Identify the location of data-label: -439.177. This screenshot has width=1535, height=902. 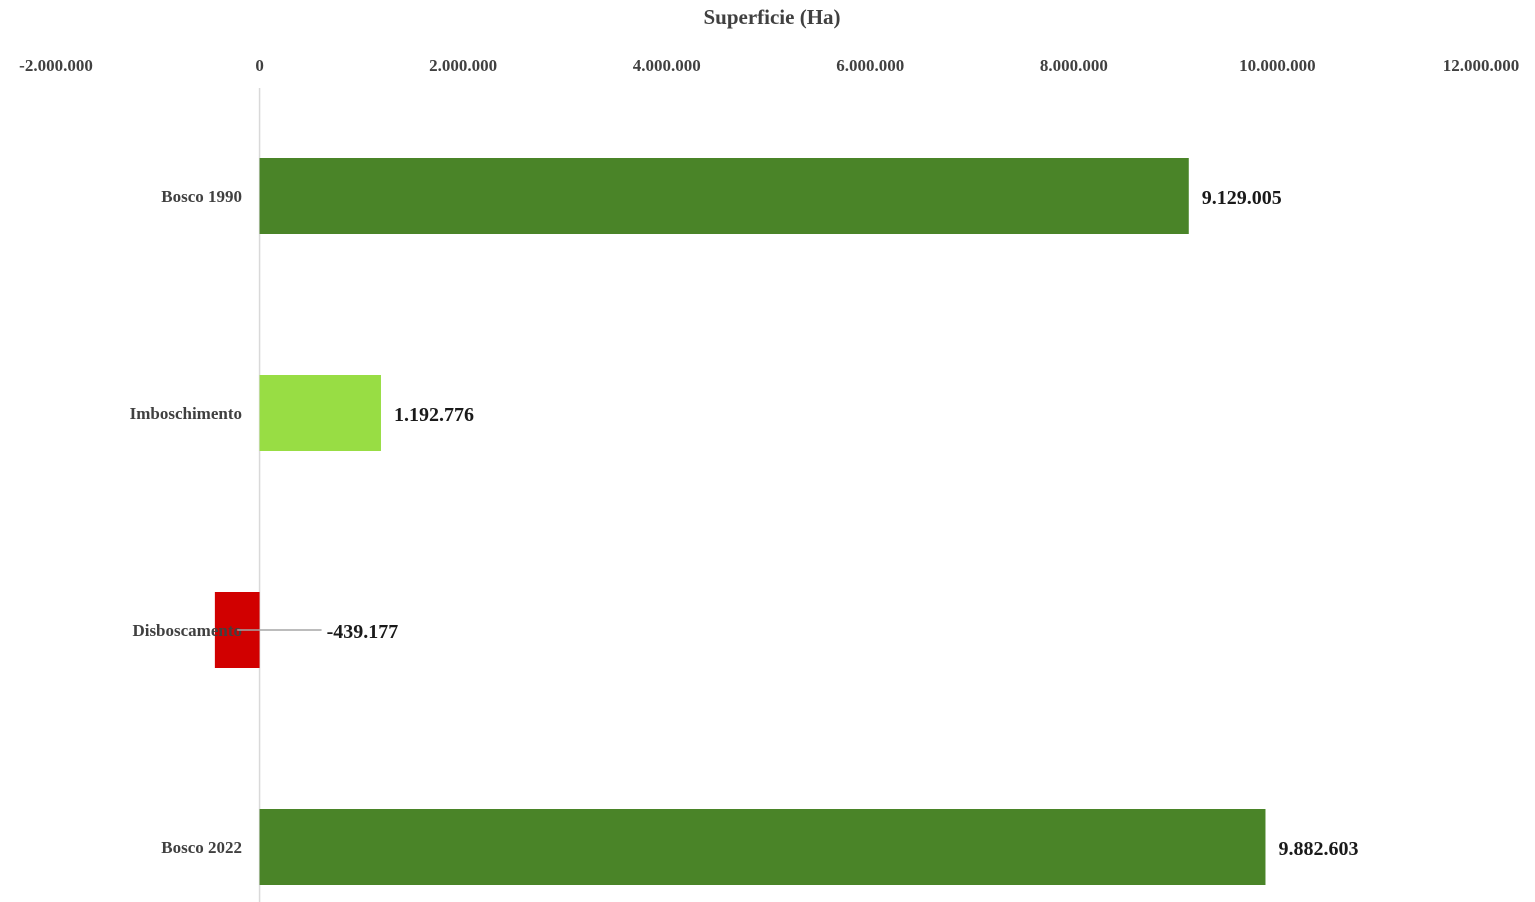
(363, 632).